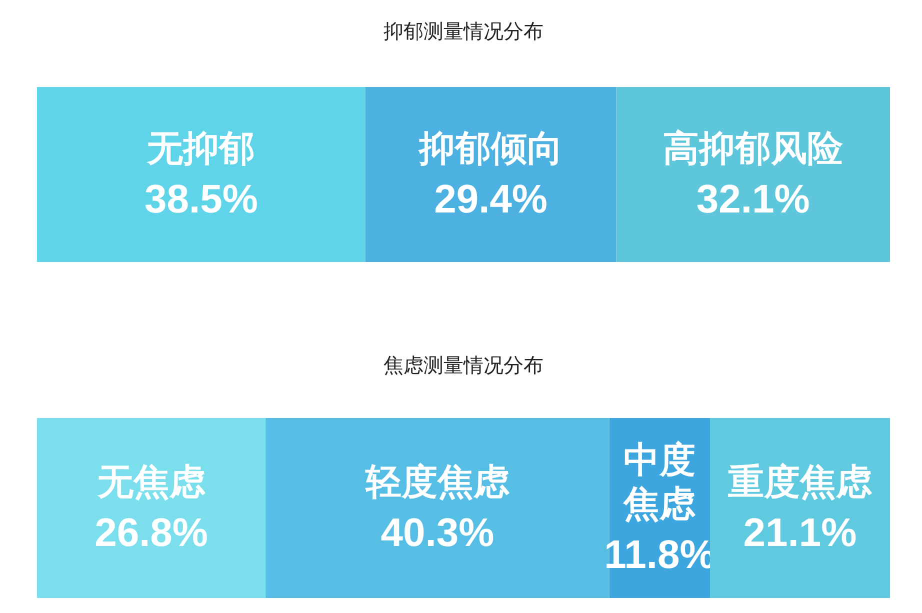 The image size is (922, 613). Describe the element at coordinates (801, 482) in the screenshot. I see `series-label: 重度焦虑` at that location.